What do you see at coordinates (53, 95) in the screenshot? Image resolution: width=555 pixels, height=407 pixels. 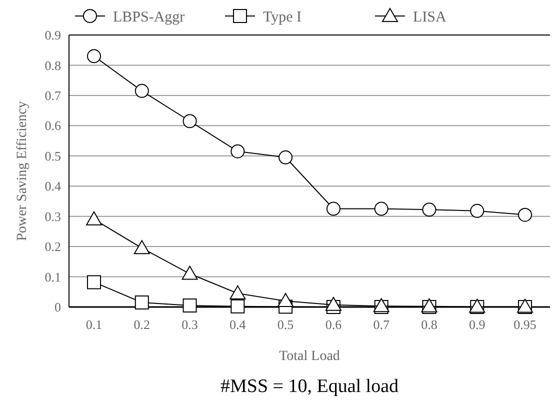 I see `y-tick-label: 0.7` at bounding box center [53, 95].